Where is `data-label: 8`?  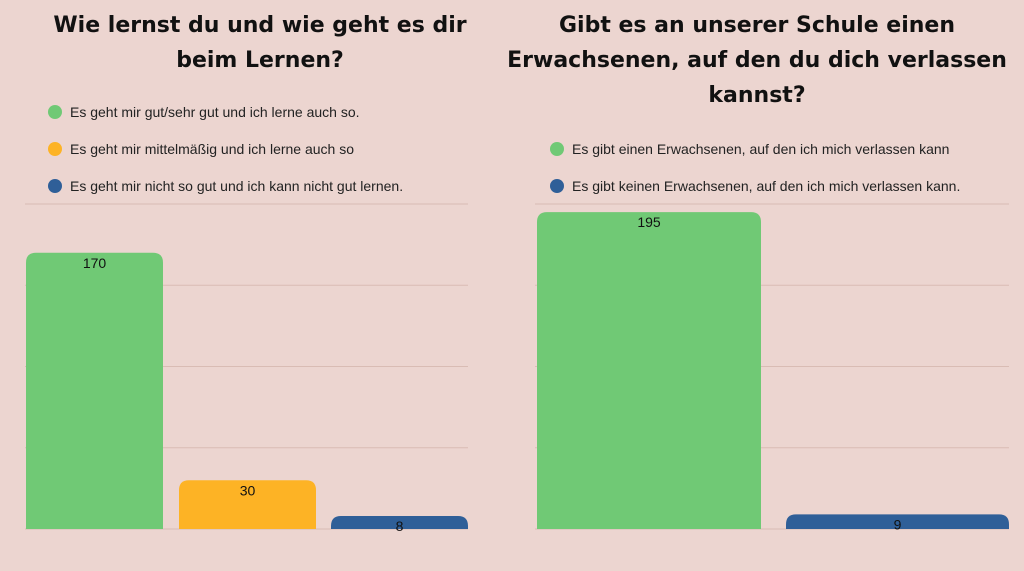
data-label: 8 is located at coordinates (400, 526).